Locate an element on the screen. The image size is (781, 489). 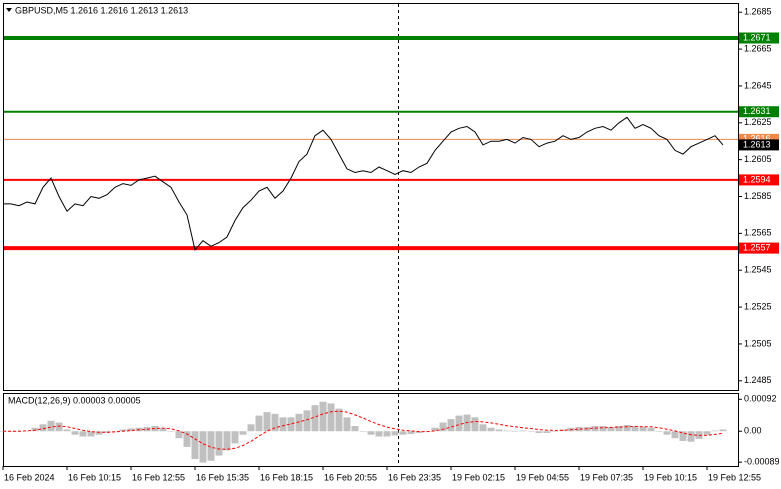
level-label: 1.2671 is located at coordinates (757, 37).